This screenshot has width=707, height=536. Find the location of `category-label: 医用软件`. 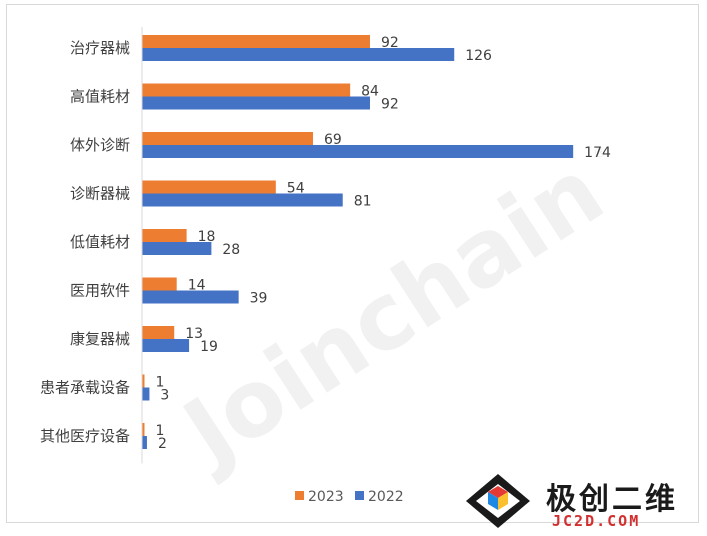

category-label: 医用软件 is located at coordinates (100, 291).